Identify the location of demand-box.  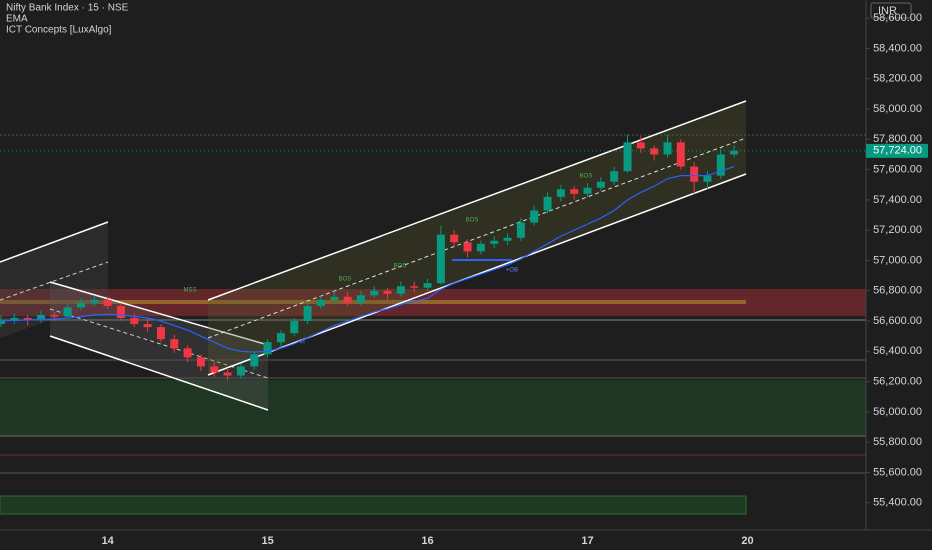
(373, 505).